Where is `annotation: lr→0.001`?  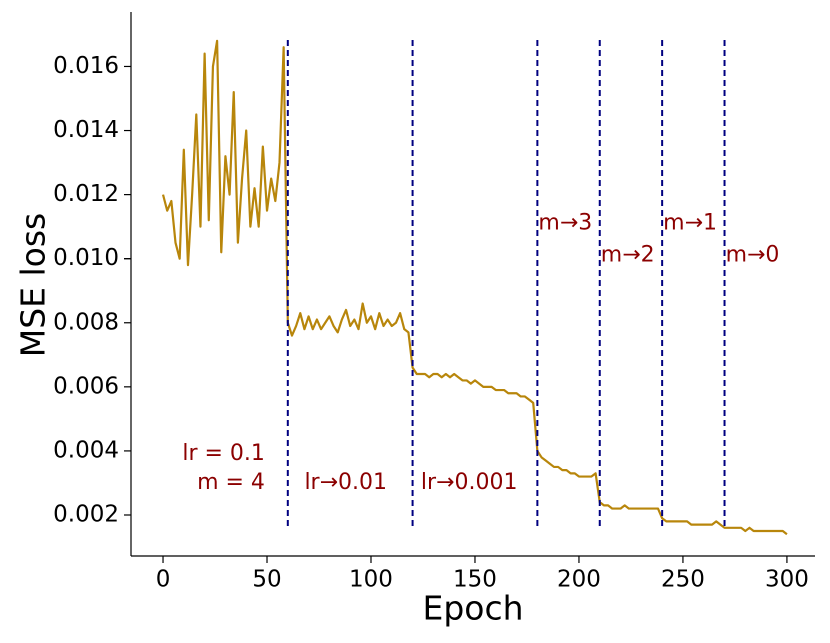 annotation: lr→0.001 is located at coordinates (469, 482).